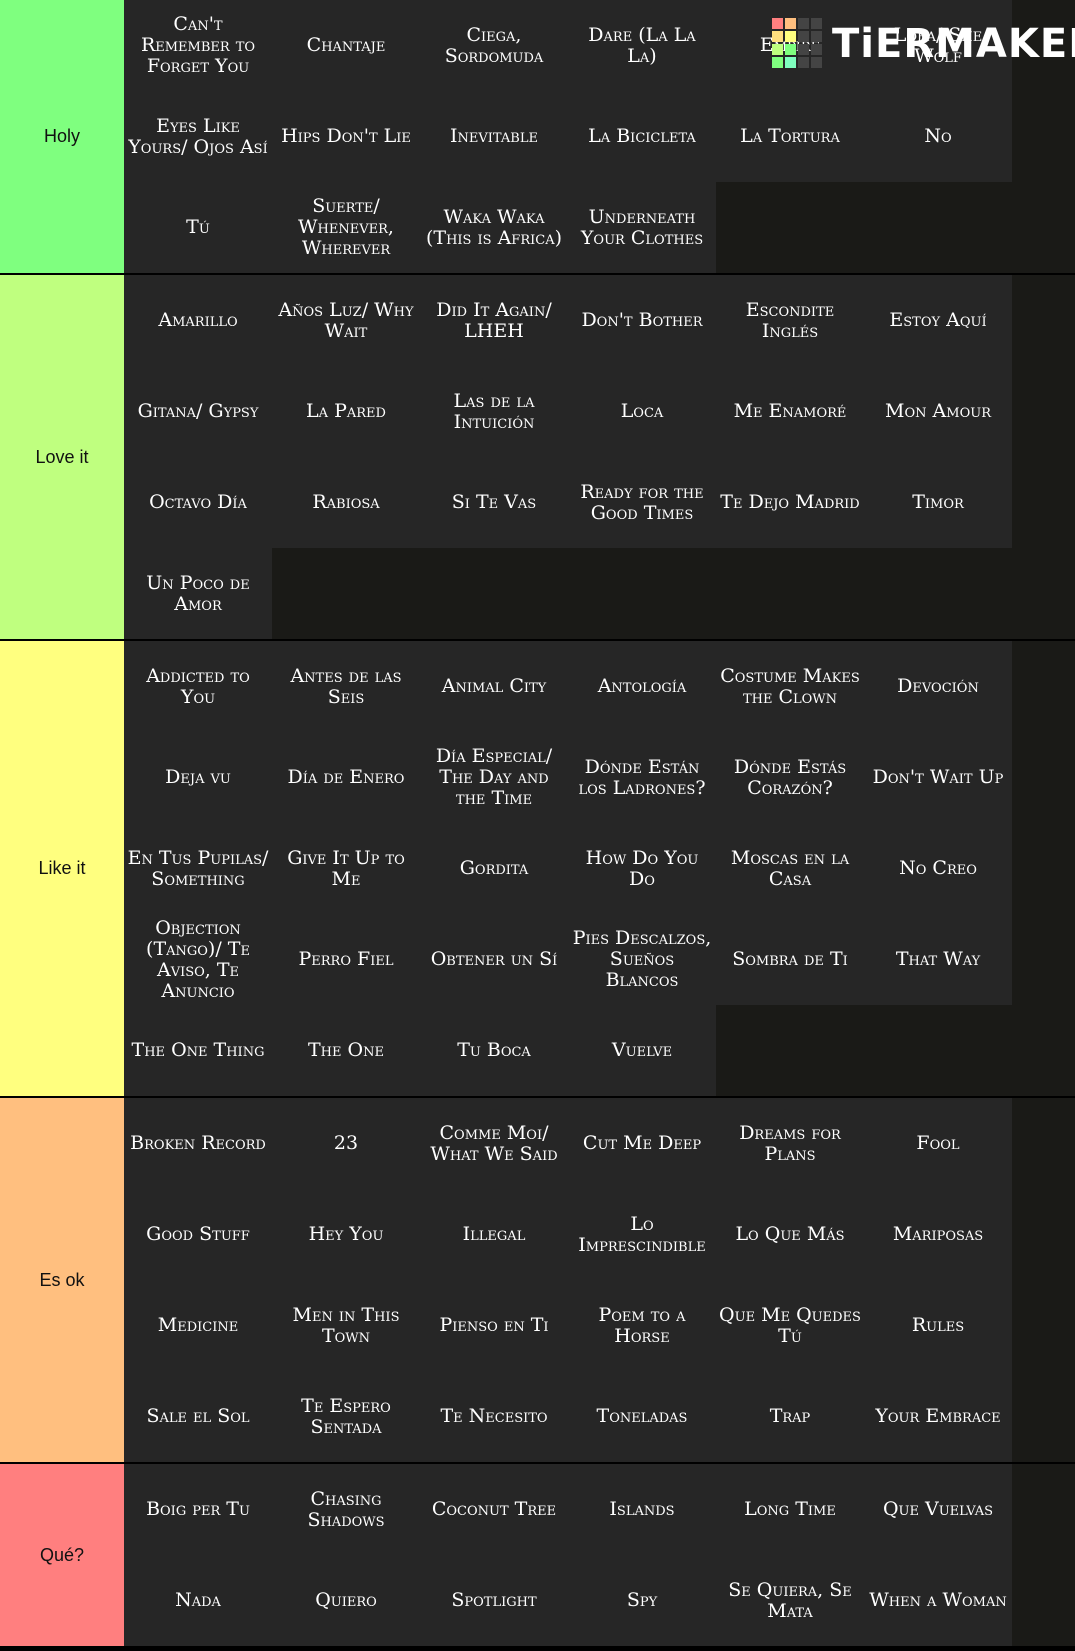  Describe the element at coordinates (494, 959) in the screenshot. I see `tier-item: Obtener un Sí` at that location.